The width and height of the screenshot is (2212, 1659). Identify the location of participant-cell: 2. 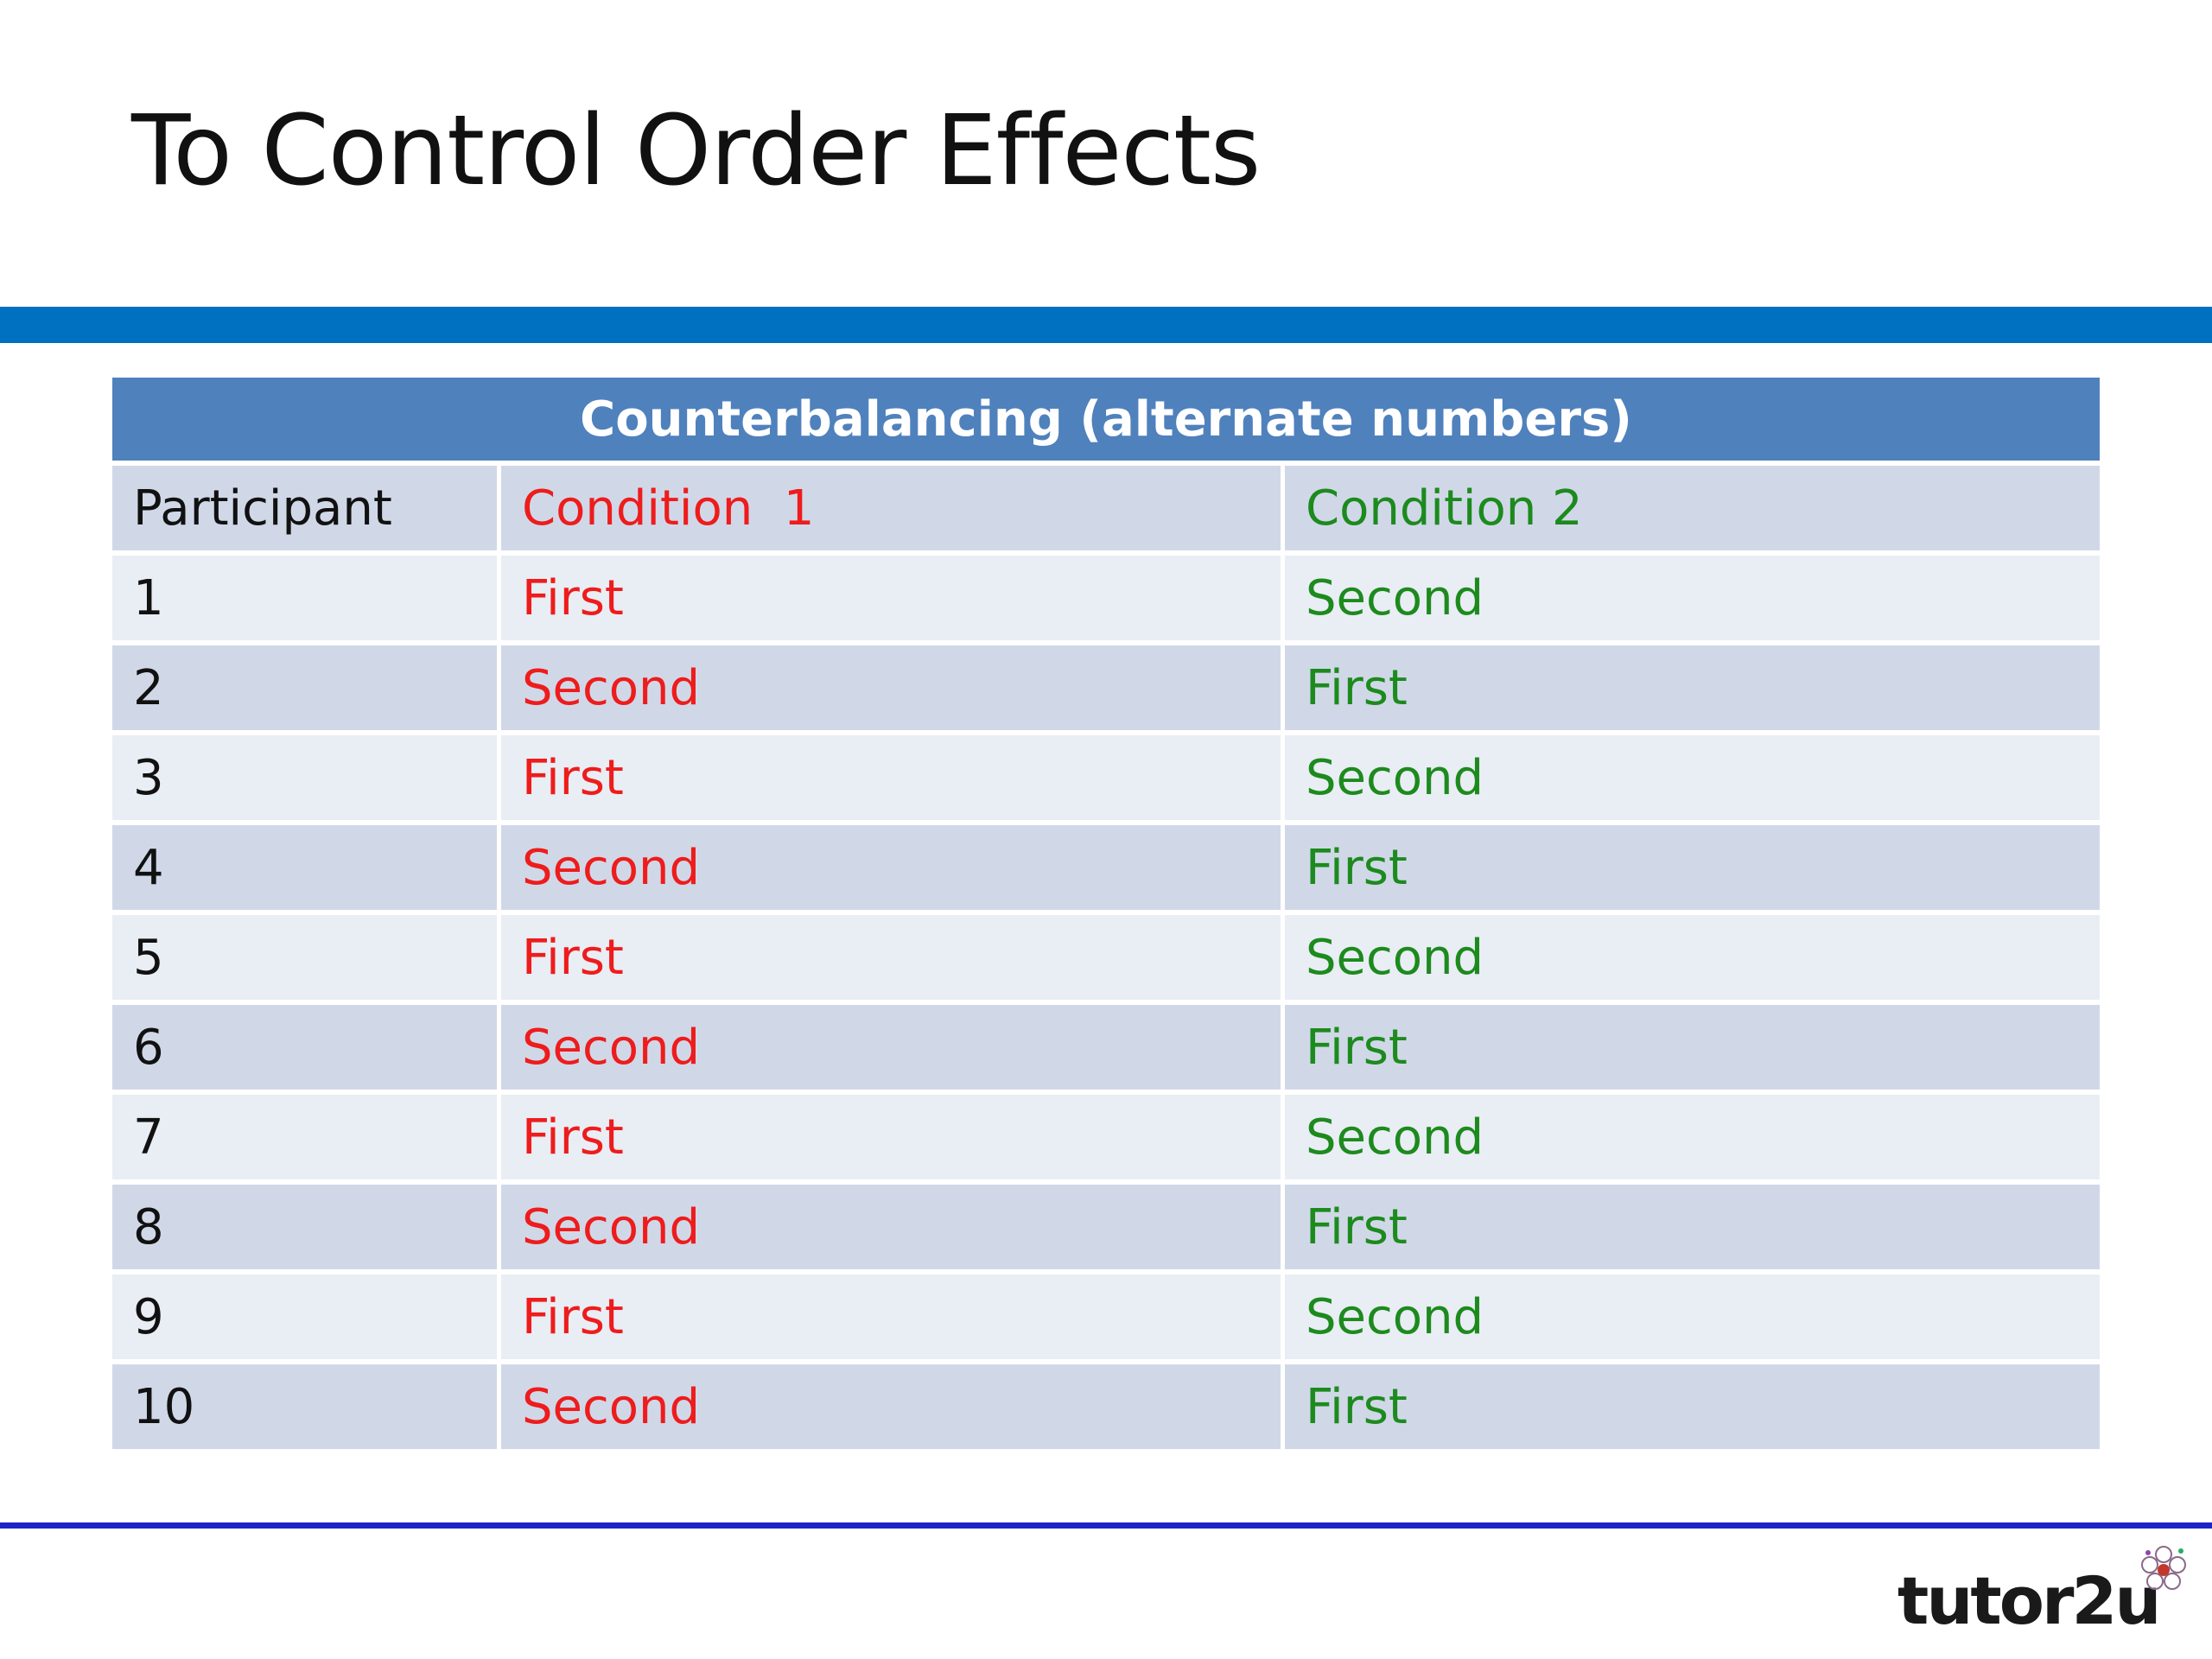
(304, 690).